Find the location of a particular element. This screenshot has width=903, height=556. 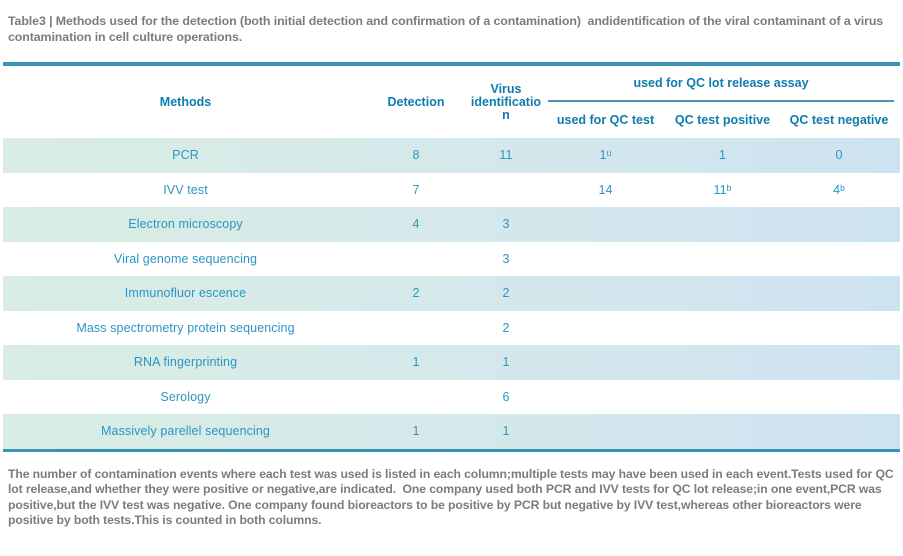

value-cell: 0 is located at coordinates (839, 155).